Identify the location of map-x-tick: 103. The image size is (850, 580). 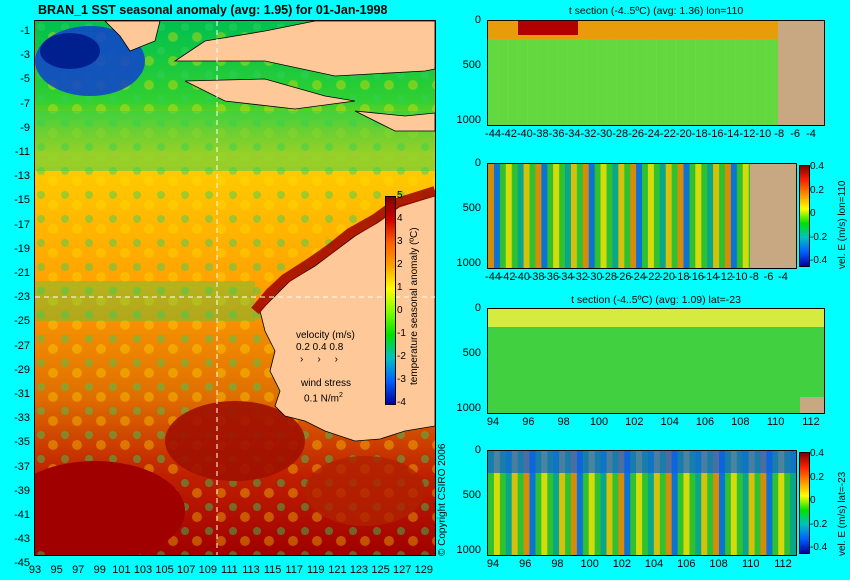
(143, 570).